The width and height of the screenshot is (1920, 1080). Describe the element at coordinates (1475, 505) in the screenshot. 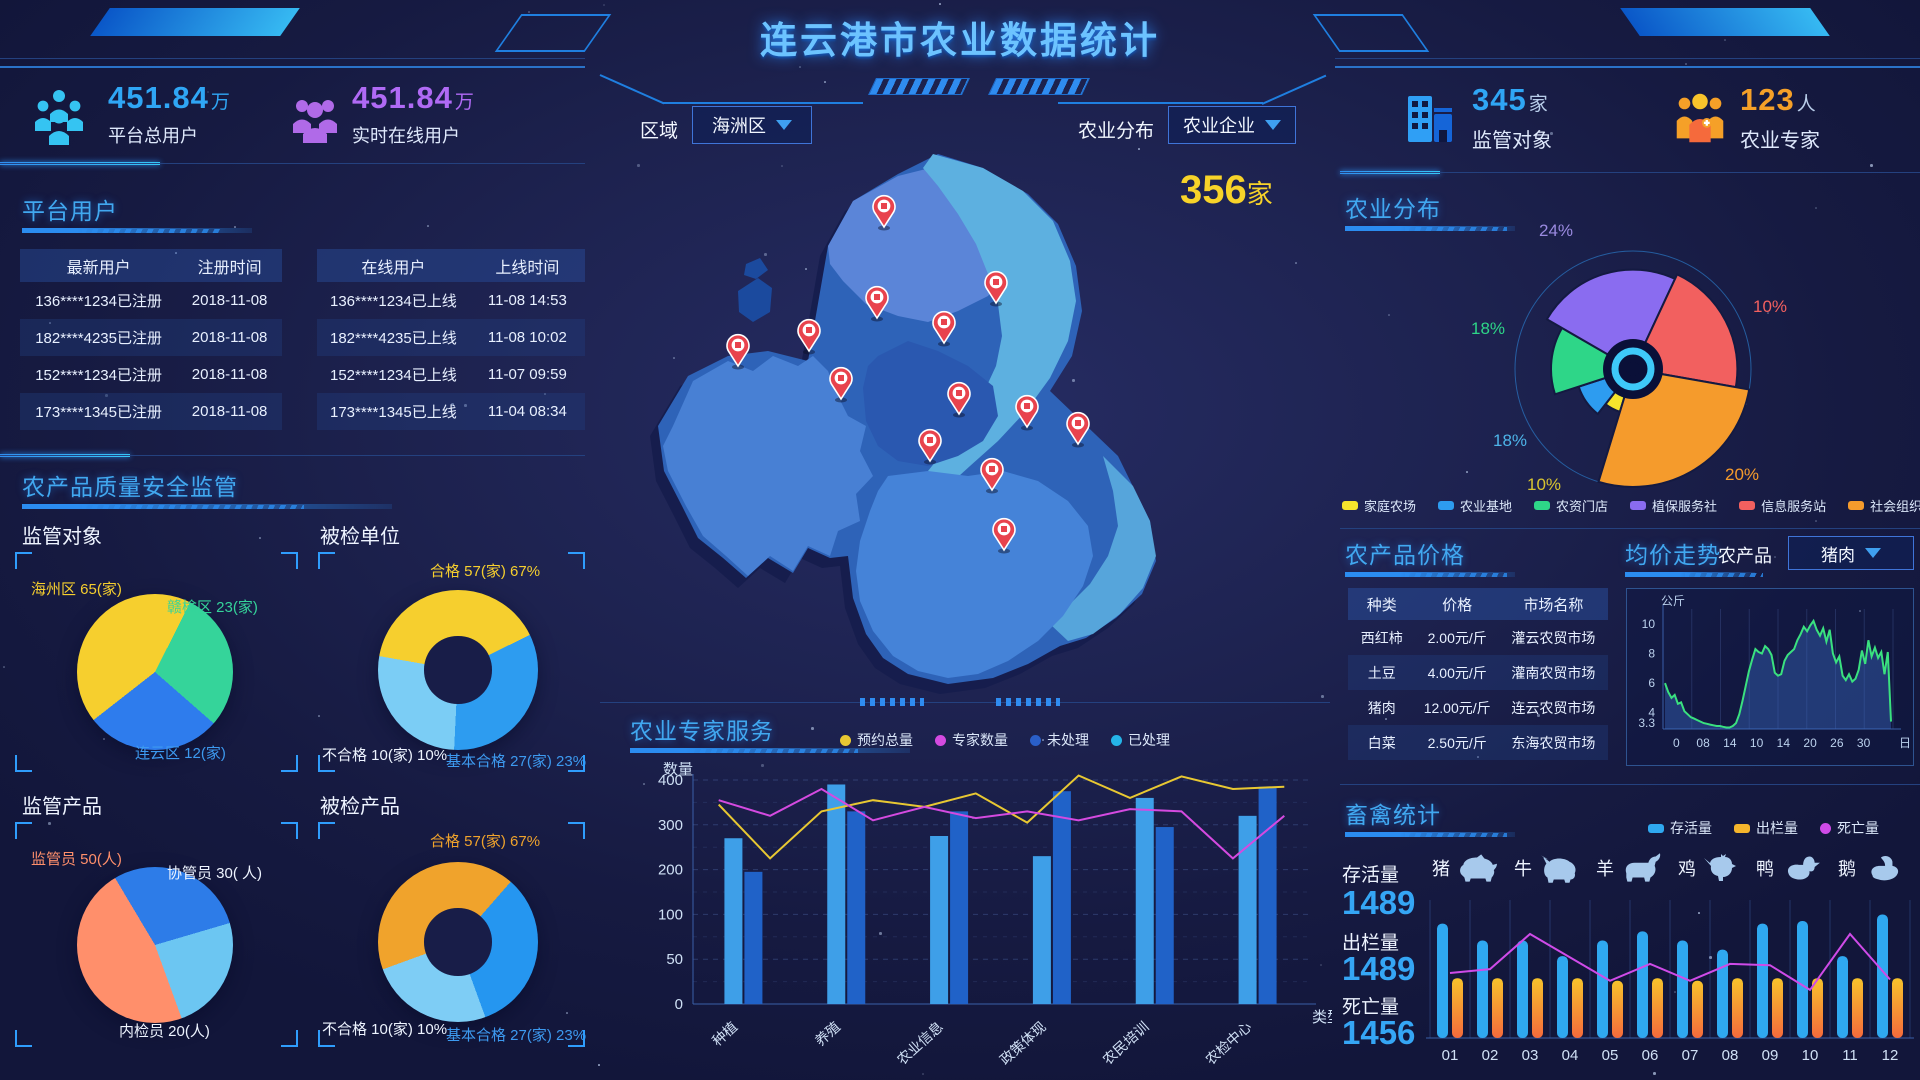

I see `legend-item: 农业基地` at that location.